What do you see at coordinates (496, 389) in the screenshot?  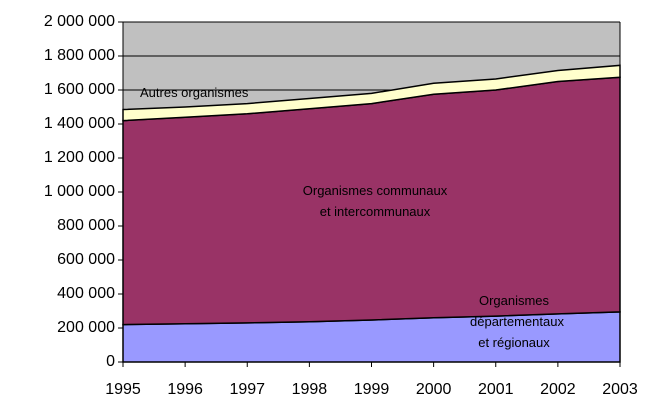 I see `x-tick-label: 2001` at bounding box center [496, 389].